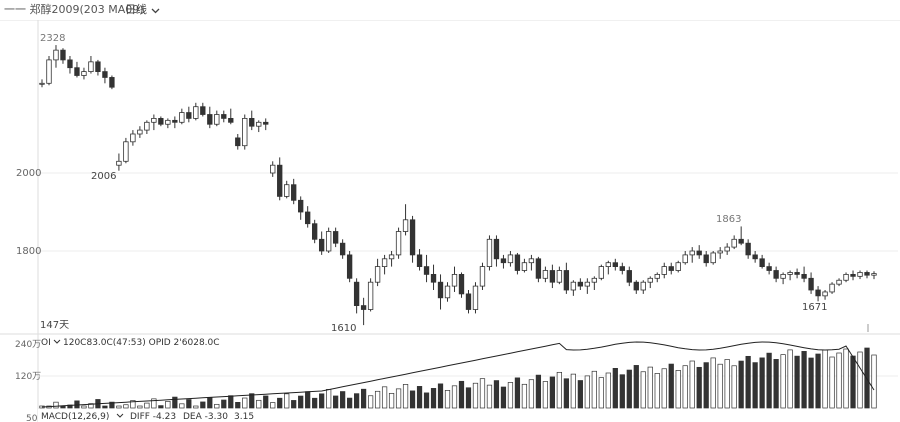  Describe the element at coordinates (142, 10) in the screenshot. I see `period-selector: 日线` at that location.